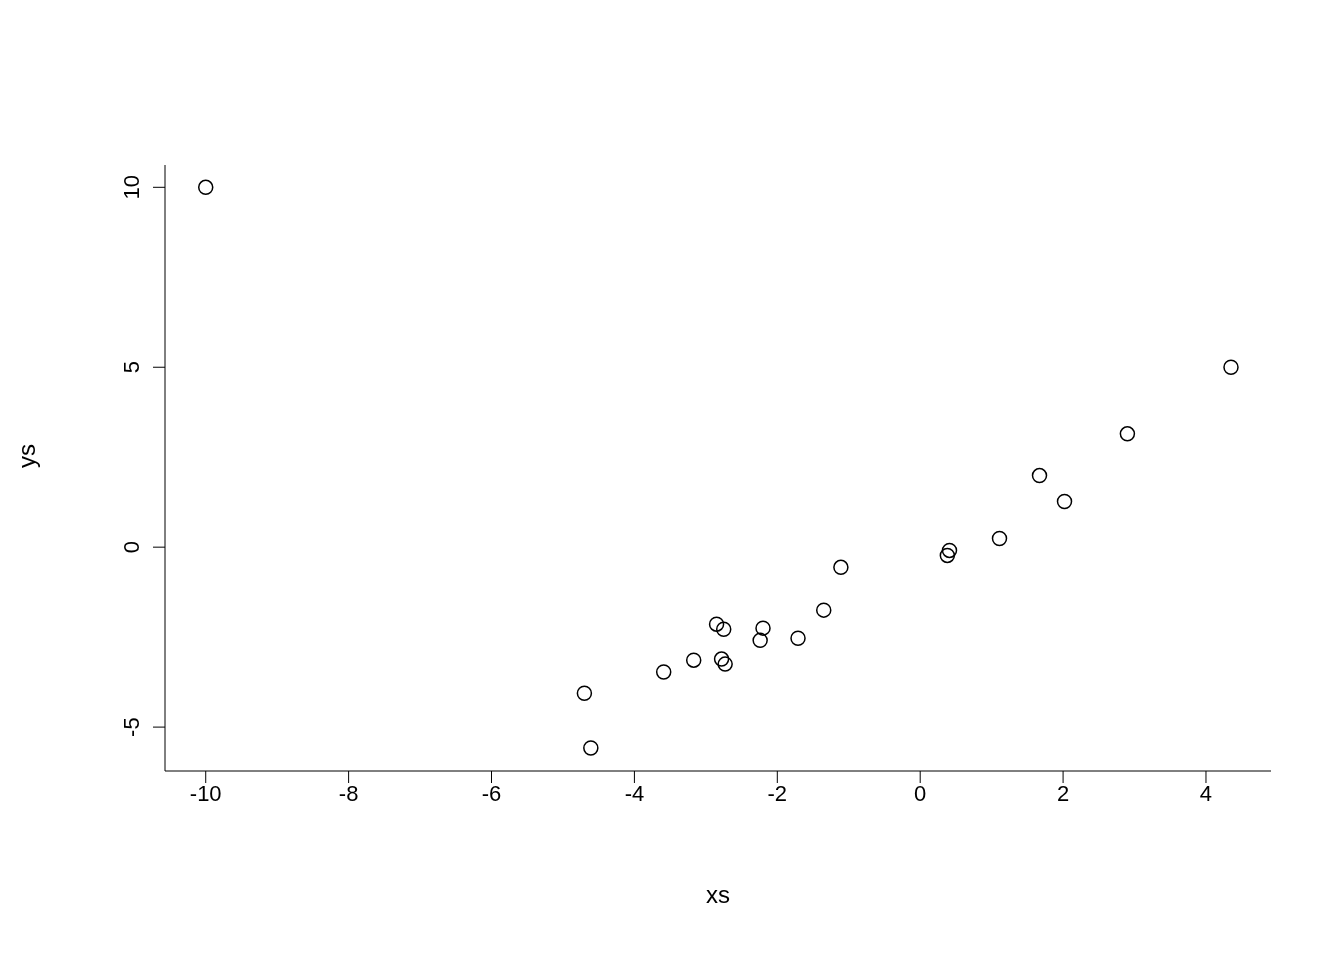 This screenshot has height=960, width=1344. Describe the element at coordinates (131, 727) in the screenshot. I see `y-tick-label: -5` at that location.